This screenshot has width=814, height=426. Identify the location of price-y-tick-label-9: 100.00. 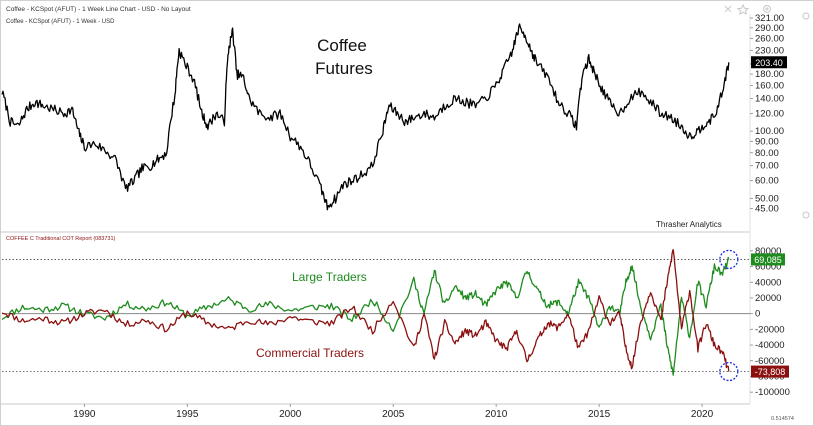
(769, 131).